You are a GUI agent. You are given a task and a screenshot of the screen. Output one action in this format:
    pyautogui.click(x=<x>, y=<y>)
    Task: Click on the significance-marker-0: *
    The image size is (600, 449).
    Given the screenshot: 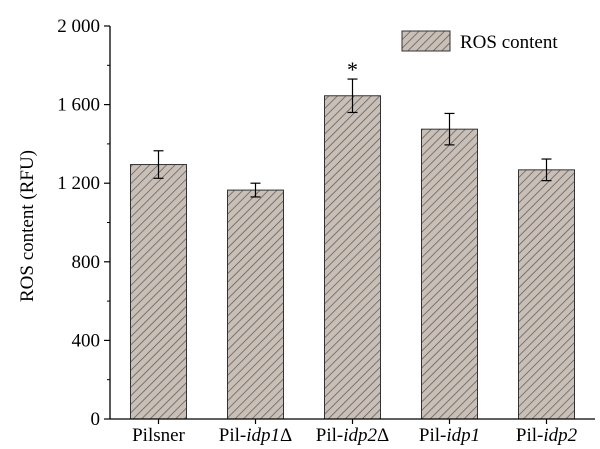 What is the action you would take?
    pyautogui.click(x=352, y=69)
    